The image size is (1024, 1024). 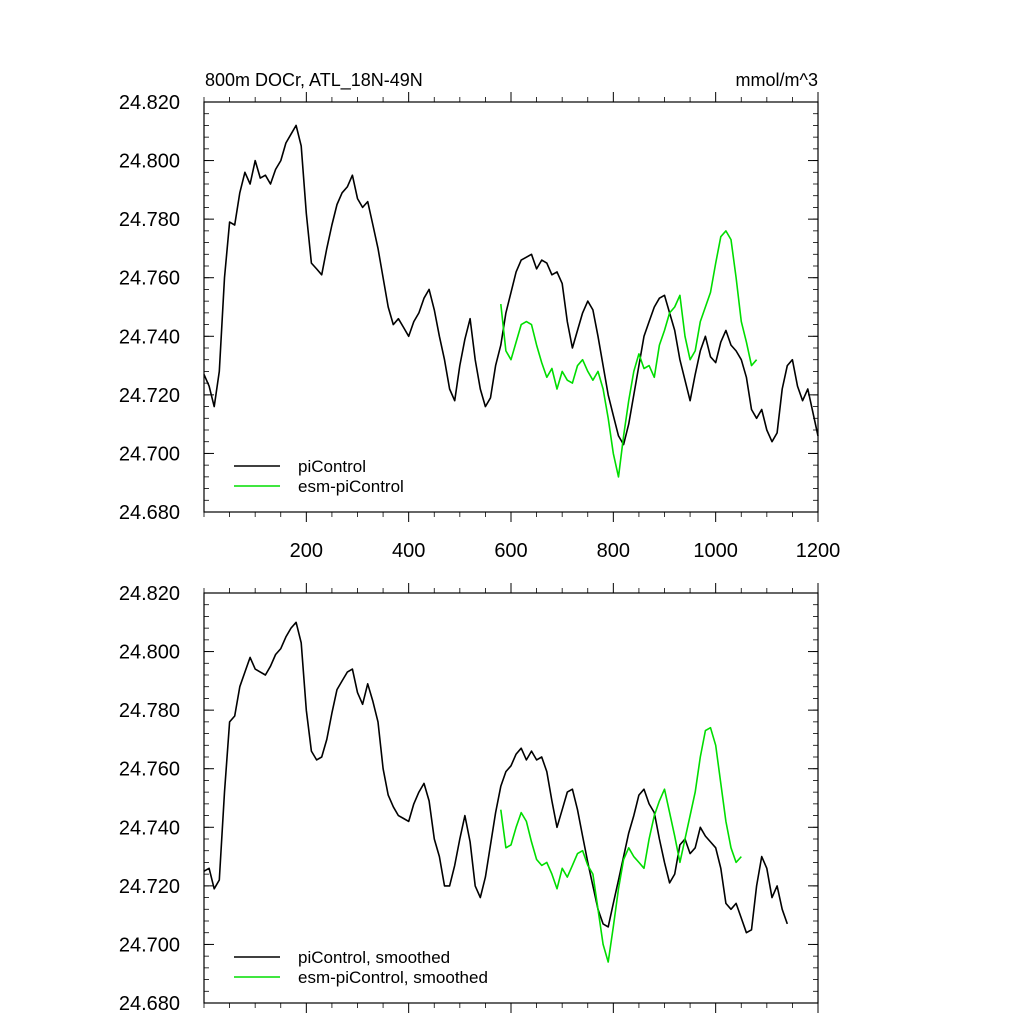 What do you see at coordinates (306, 551) in the screenshot?
I see `x-tick-label: 200` at bounding box center [306, 551].